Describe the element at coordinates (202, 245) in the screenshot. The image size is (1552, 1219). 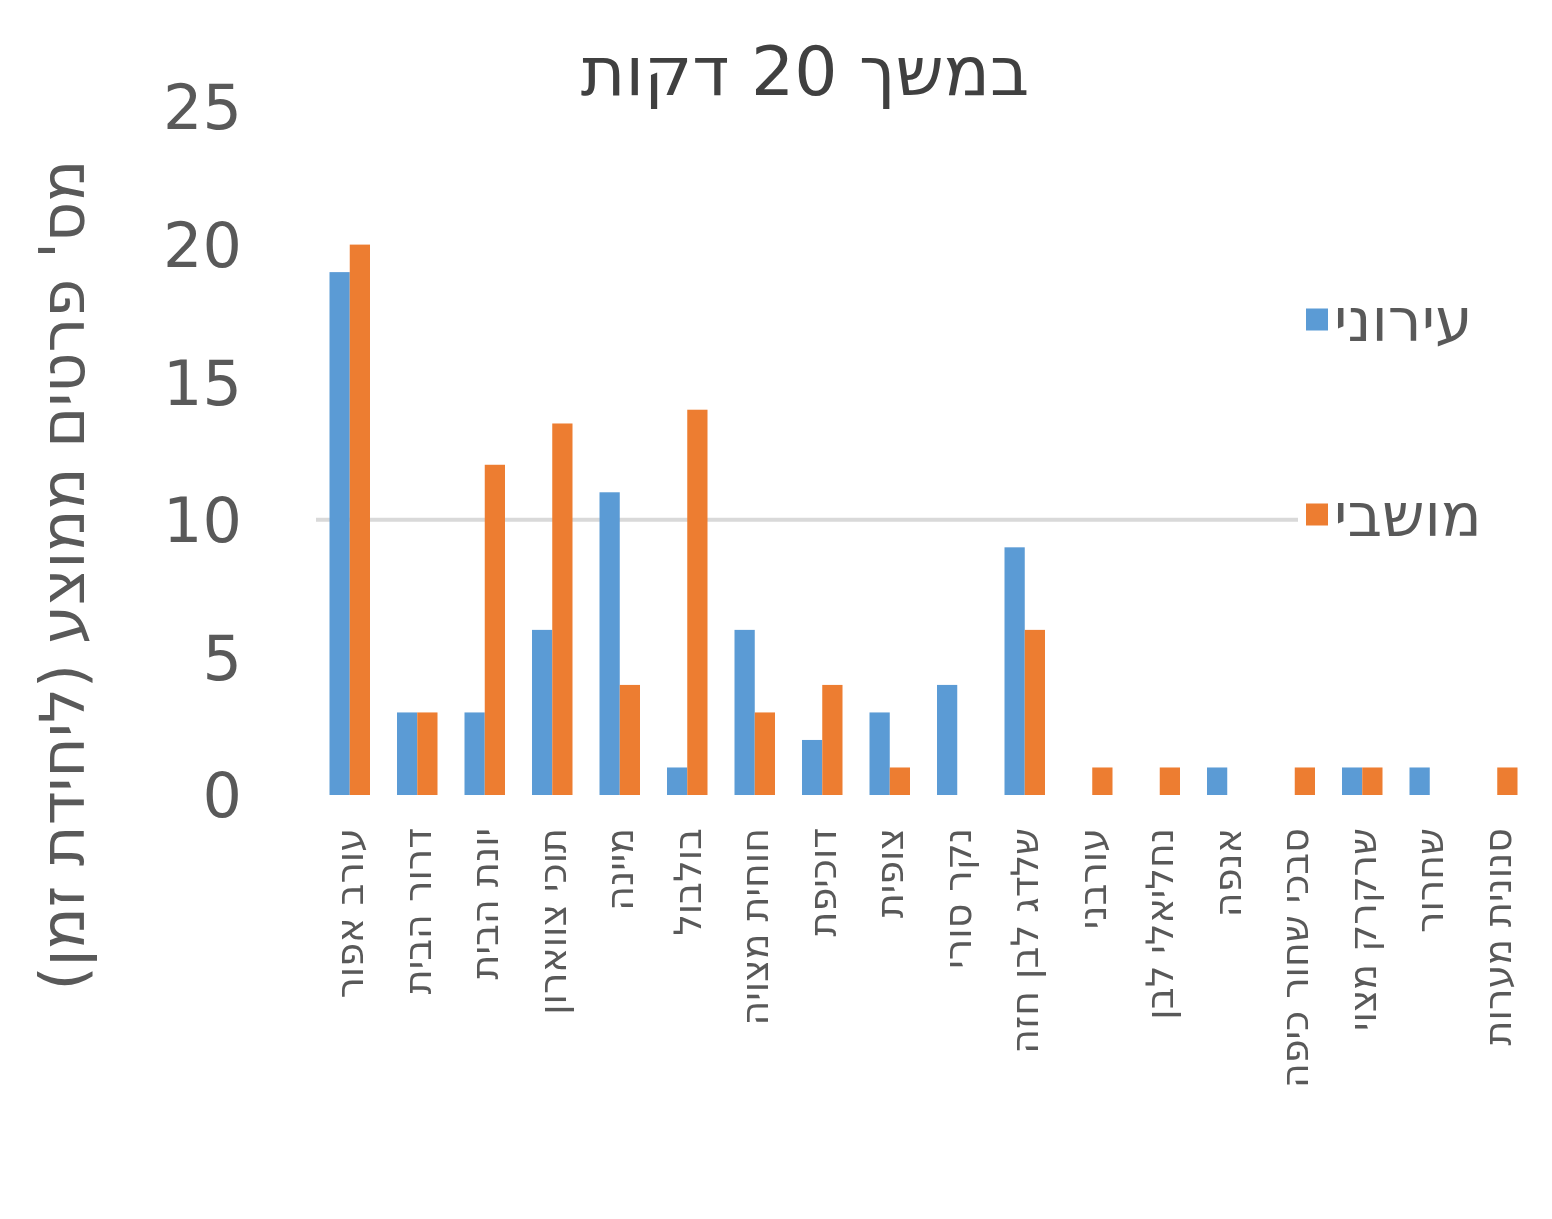
I see `y-tick-label: 20` at that location.